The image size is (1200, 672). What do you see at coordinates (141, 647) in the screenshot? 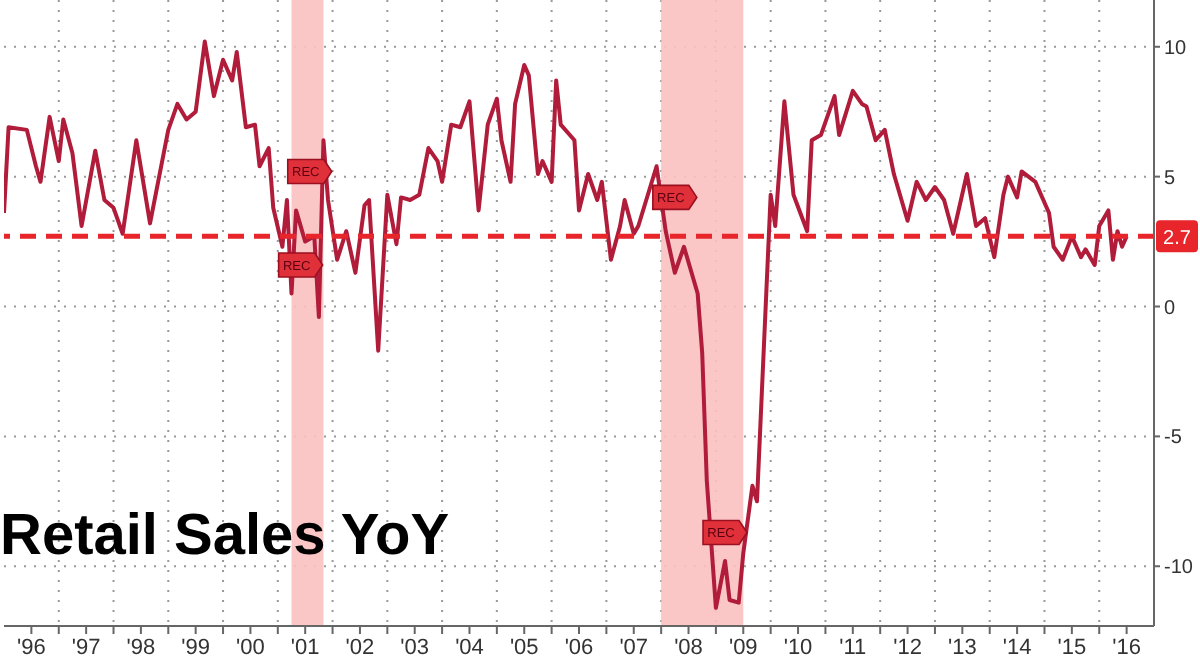
I see `x-tick-label: '98` at bounding box center [141, 647].